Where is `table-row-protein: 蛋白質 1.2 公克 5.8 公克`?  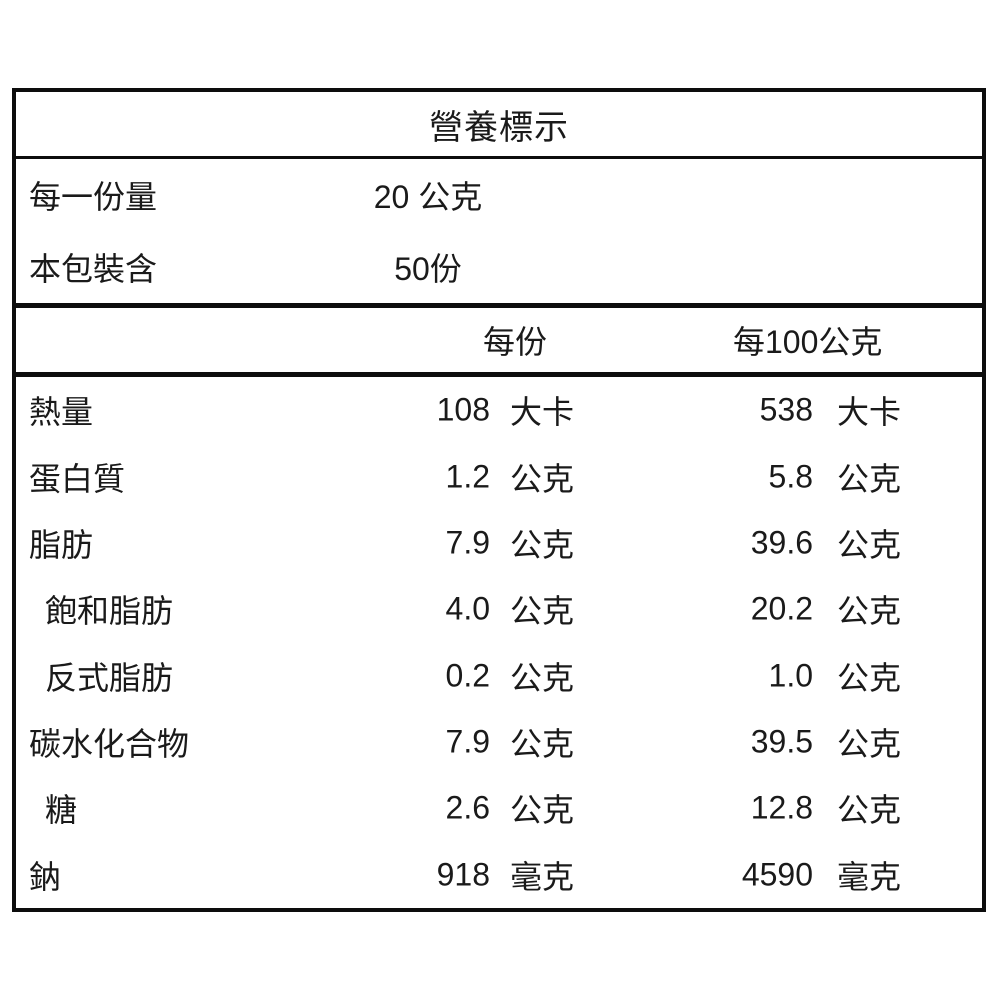
table-row-protein: 蛋白質 1.2 公克 5.8 公克 is located at coordinates (499, 476).